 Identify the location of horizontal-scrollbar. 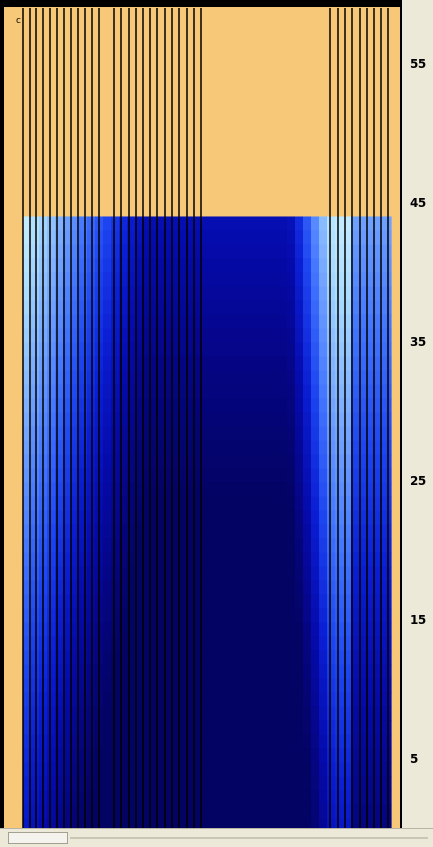
(216, 837).